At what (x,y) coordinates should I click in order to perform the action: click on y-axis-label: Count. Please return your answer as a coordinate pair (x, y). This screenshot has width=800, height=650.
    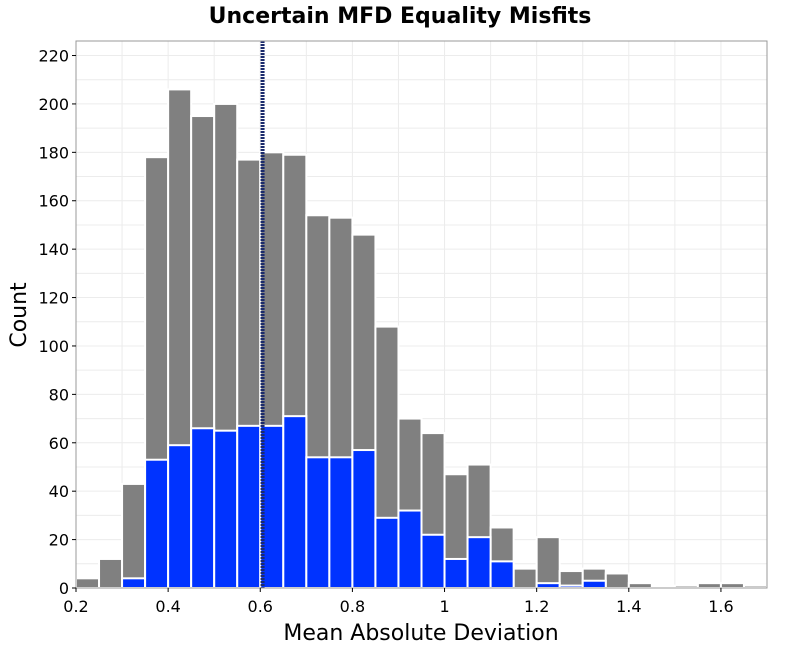
    Looking at the image, I should click on (19, 315).